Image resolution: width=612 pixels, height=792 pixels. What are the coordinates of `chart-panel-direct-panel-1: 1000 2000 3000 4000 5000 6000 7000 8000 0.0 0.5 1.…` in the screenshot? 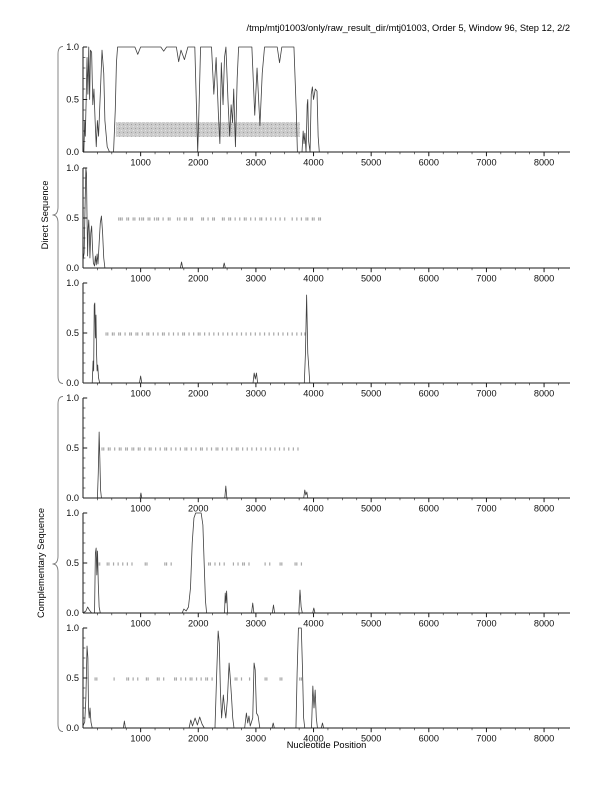 It's located at (318, 105).